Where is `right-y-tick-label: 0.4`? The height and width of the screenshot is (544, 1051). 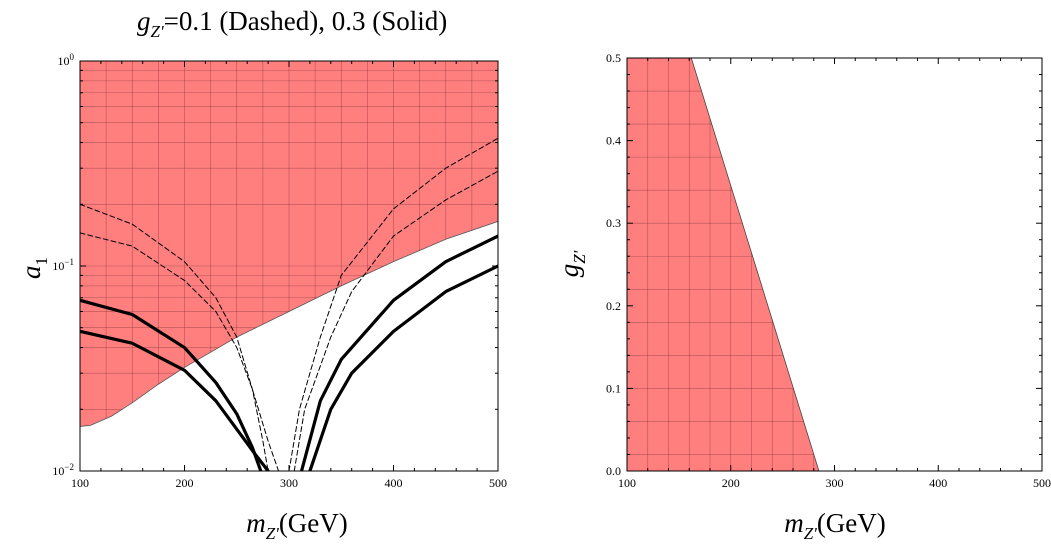 right-y-tick-label: 0.4 is located at coordinates (613, 141).